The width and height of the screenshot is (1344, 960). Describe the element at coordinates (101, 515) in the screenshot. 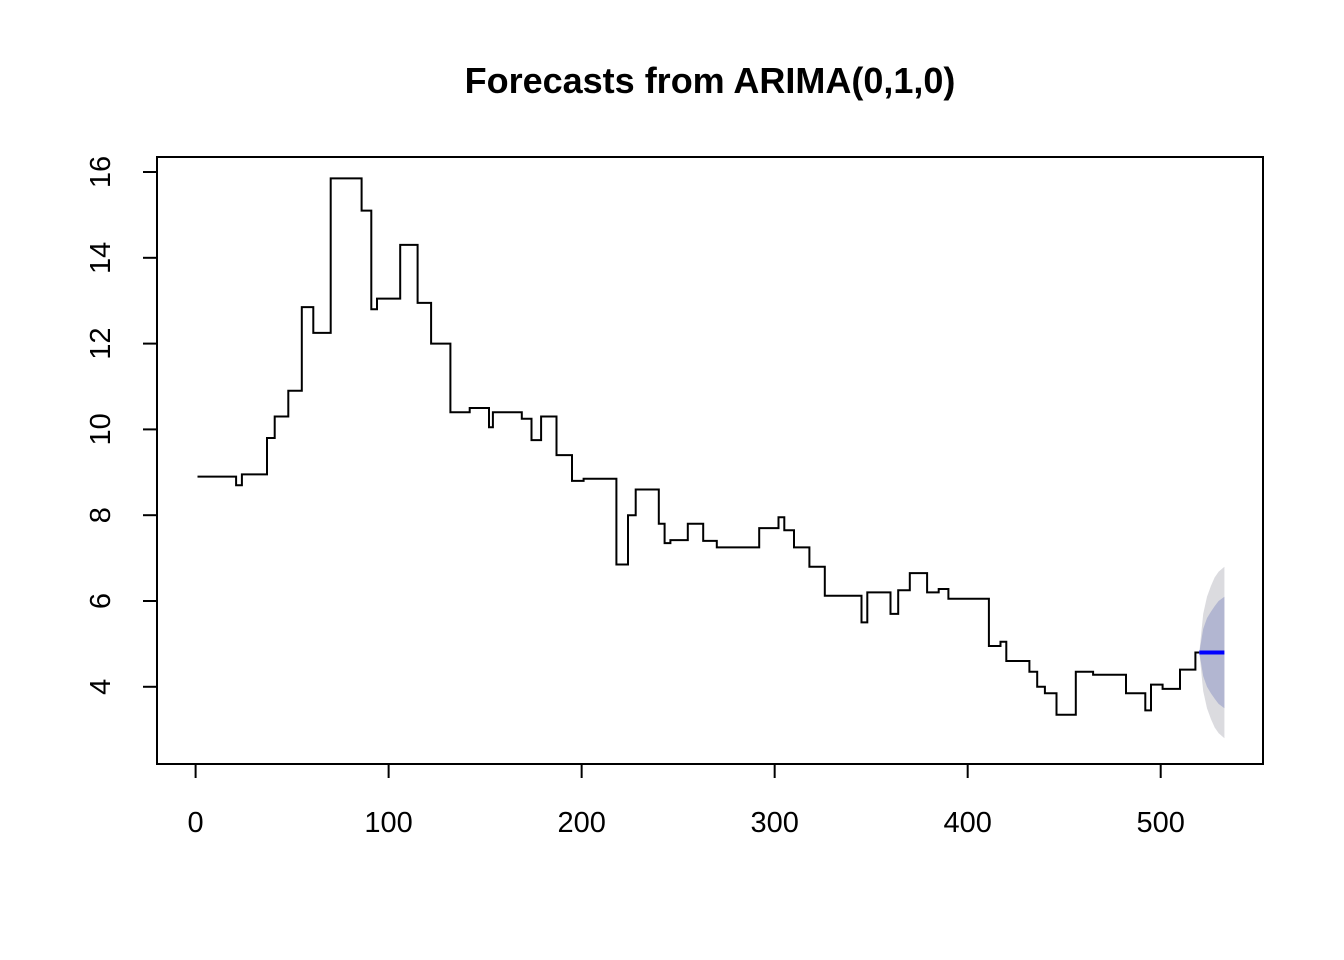

I see `y-tick-label: 8` at that location.